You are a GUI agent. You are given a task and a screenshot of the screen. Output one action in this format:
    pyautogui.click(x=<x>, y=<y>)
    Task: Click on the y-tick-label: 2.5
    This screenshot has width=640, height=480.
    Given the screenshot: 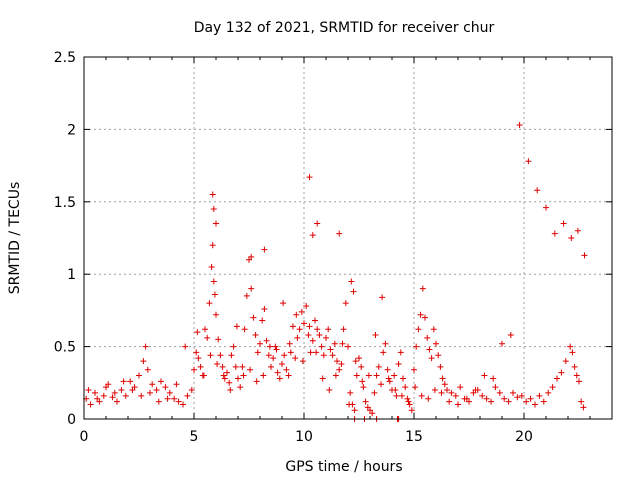 What is the action you would take?
    pyautogui.click(x=65, y=58)
    